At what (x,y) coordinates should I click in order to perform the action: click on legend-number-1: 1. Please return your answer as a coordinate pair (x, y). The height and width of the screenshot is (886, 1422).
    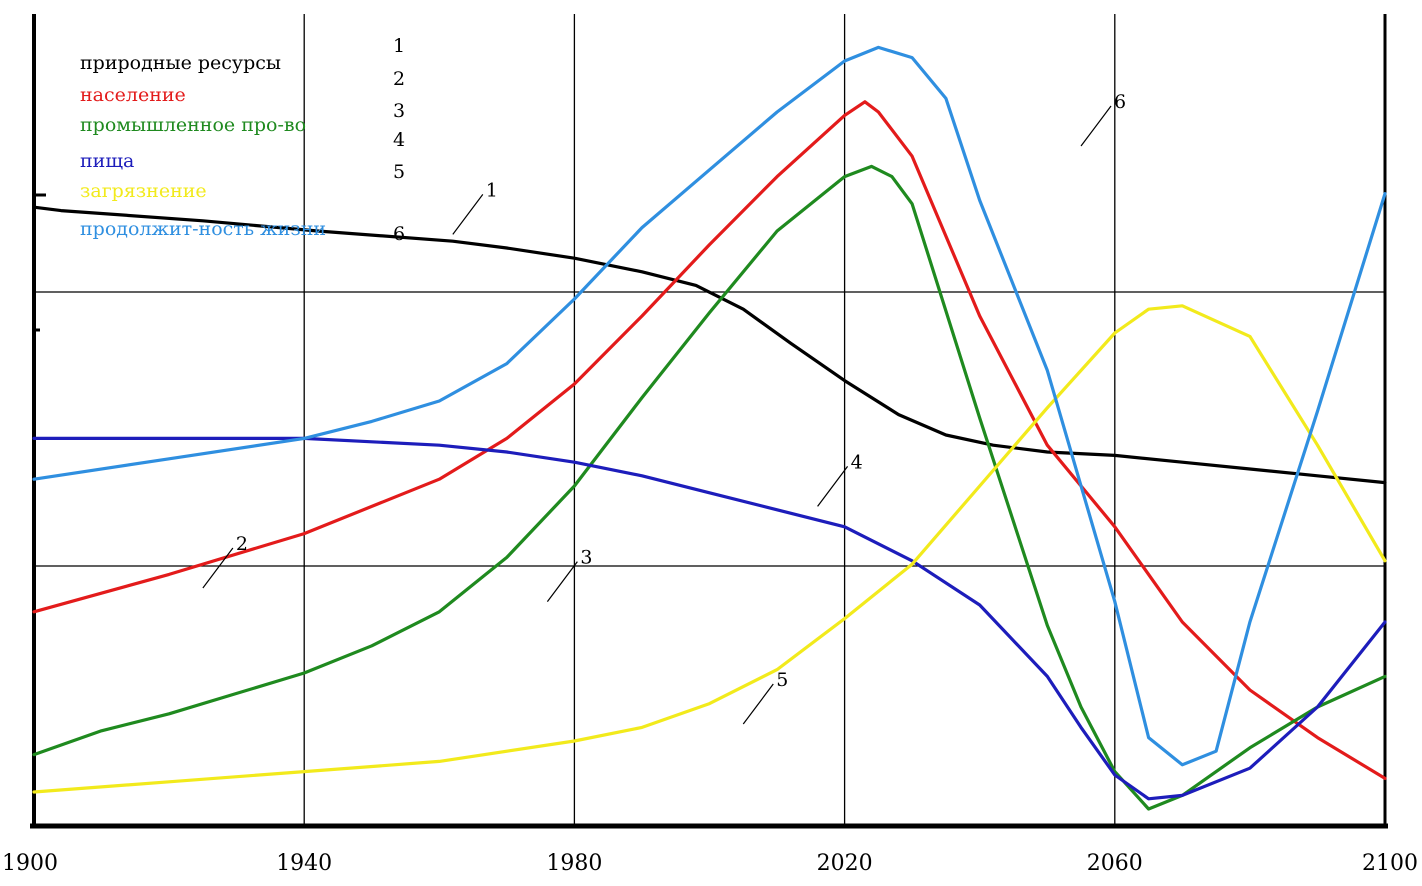
    Looking at the image, I should click on (399, 46).